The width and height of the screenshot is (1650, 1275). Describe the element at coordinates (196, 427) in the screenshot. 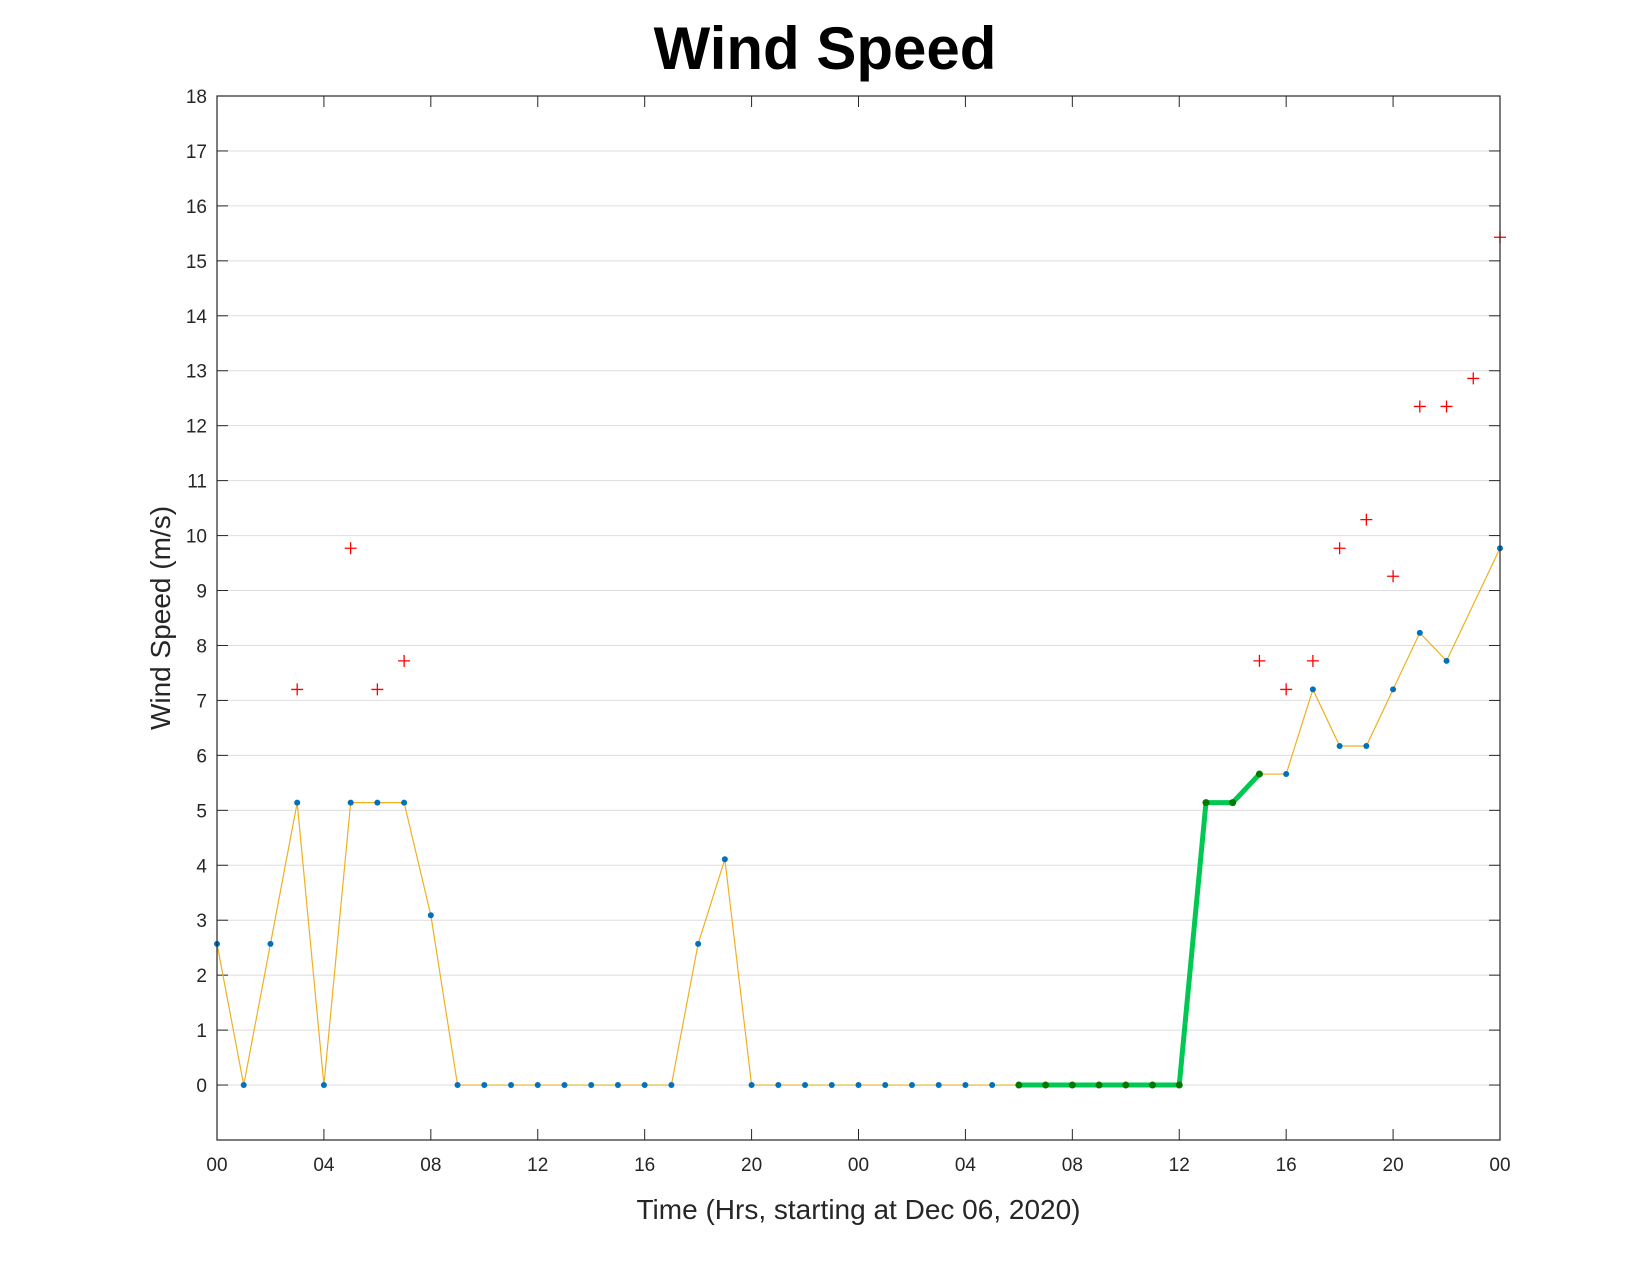

I see `y-tick-label: 12` at that location.